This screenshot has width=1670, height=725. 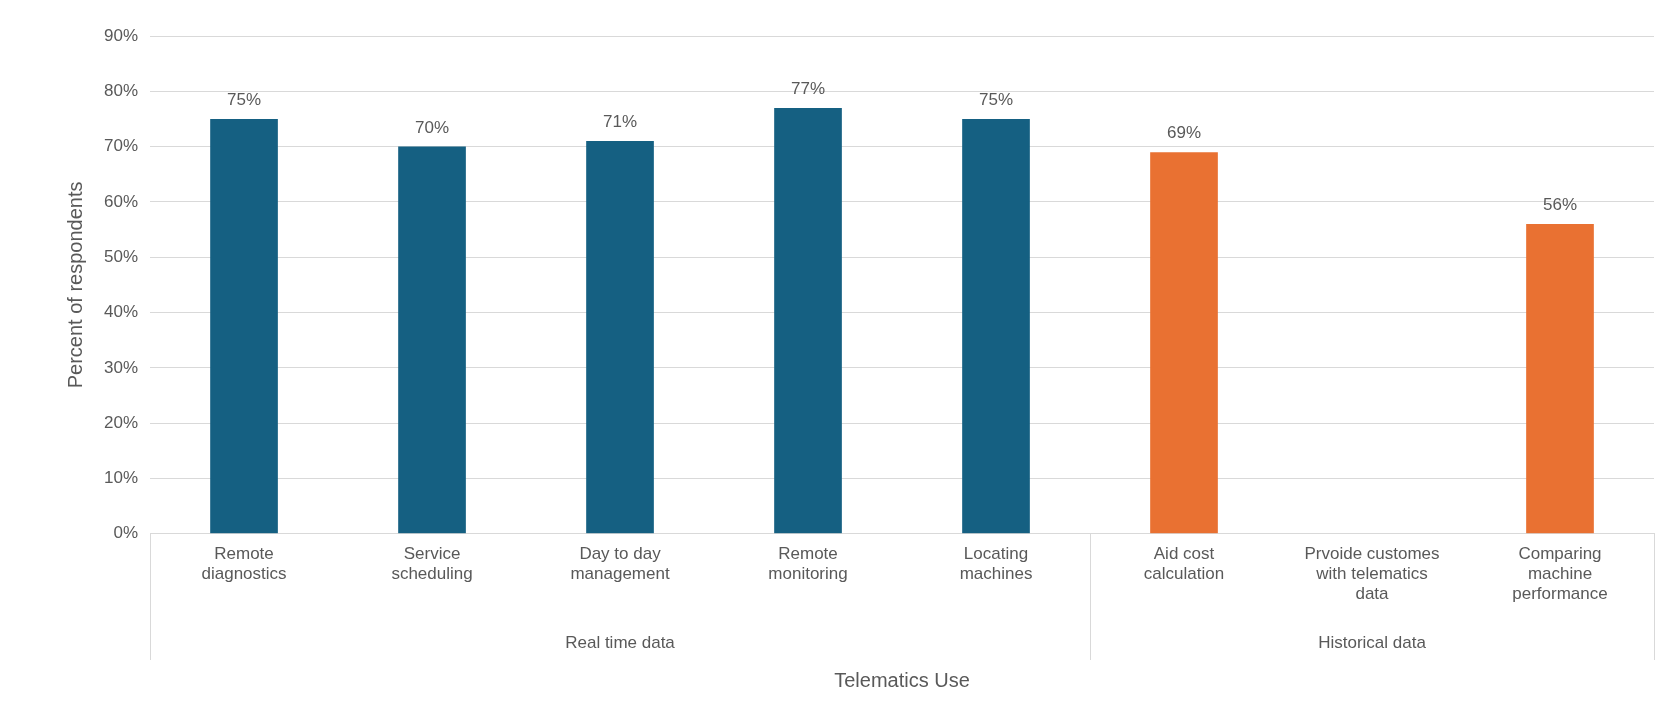 I want to click on y-tick-label: 10%, so click(x=121, y=478).